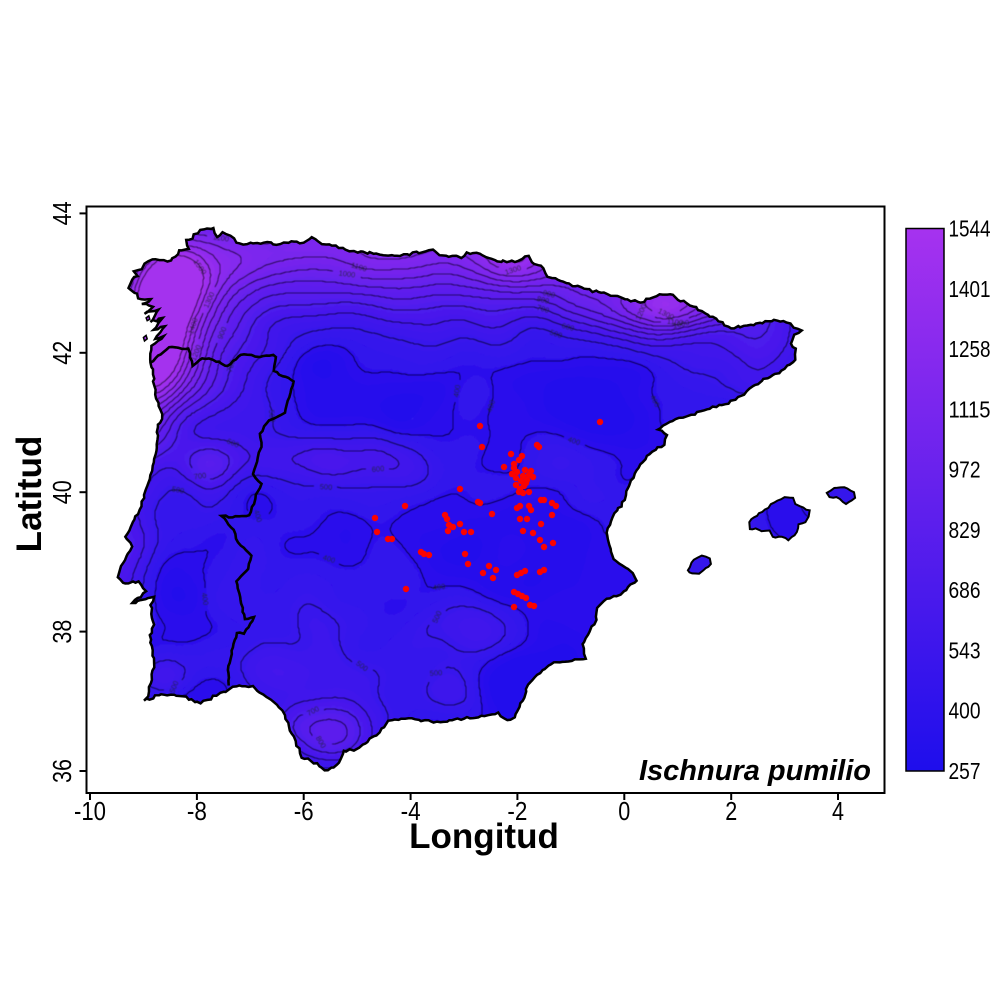 Image resolution: width=1000 pixels, height=1005 pixels. What do you see at coordinates (965, 470) in the screenshot?
I see `svg-text: 972` at bounding box center [965, 470].